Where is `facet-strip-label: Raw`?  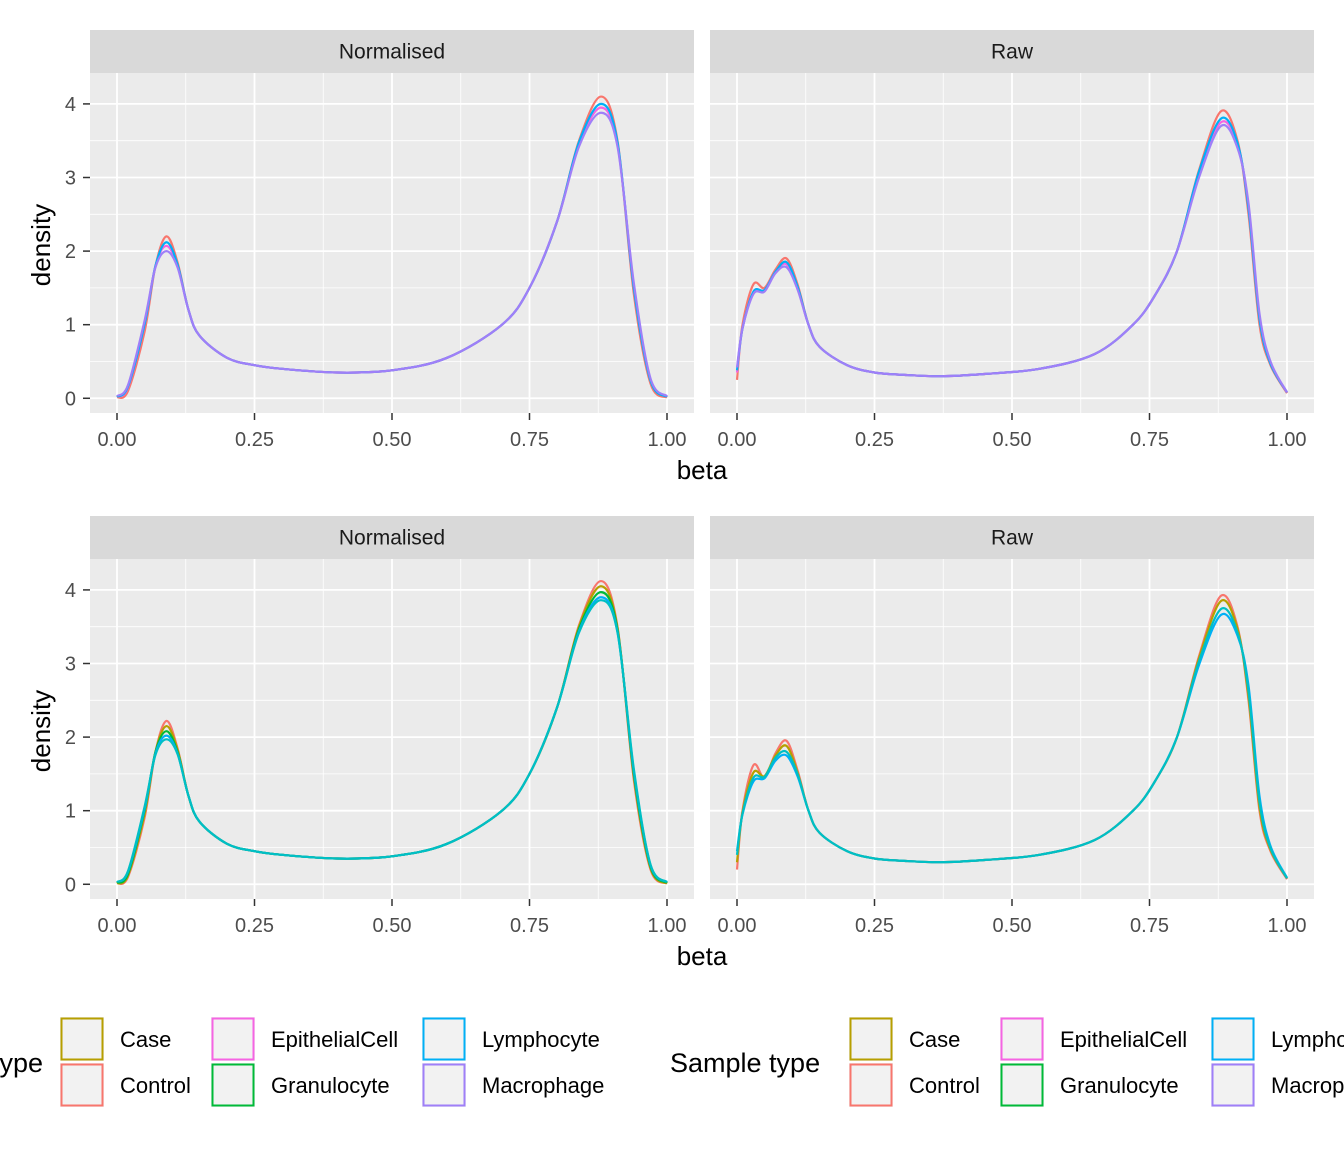 facet-strip-label: Raw is located at coordinates (1012, 538).